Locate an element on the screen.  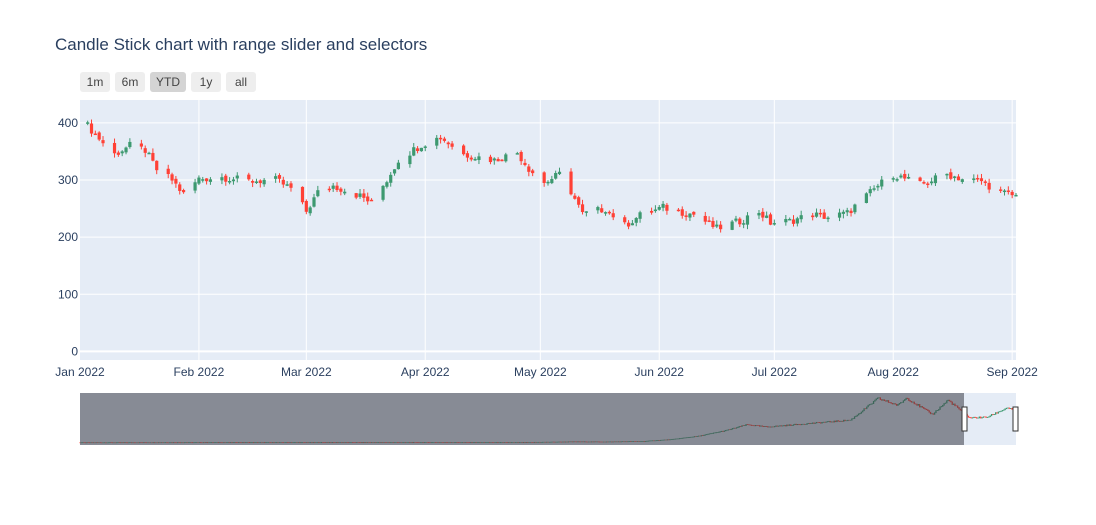
range-slider-right-handle is located at coordinates (1015, 419).